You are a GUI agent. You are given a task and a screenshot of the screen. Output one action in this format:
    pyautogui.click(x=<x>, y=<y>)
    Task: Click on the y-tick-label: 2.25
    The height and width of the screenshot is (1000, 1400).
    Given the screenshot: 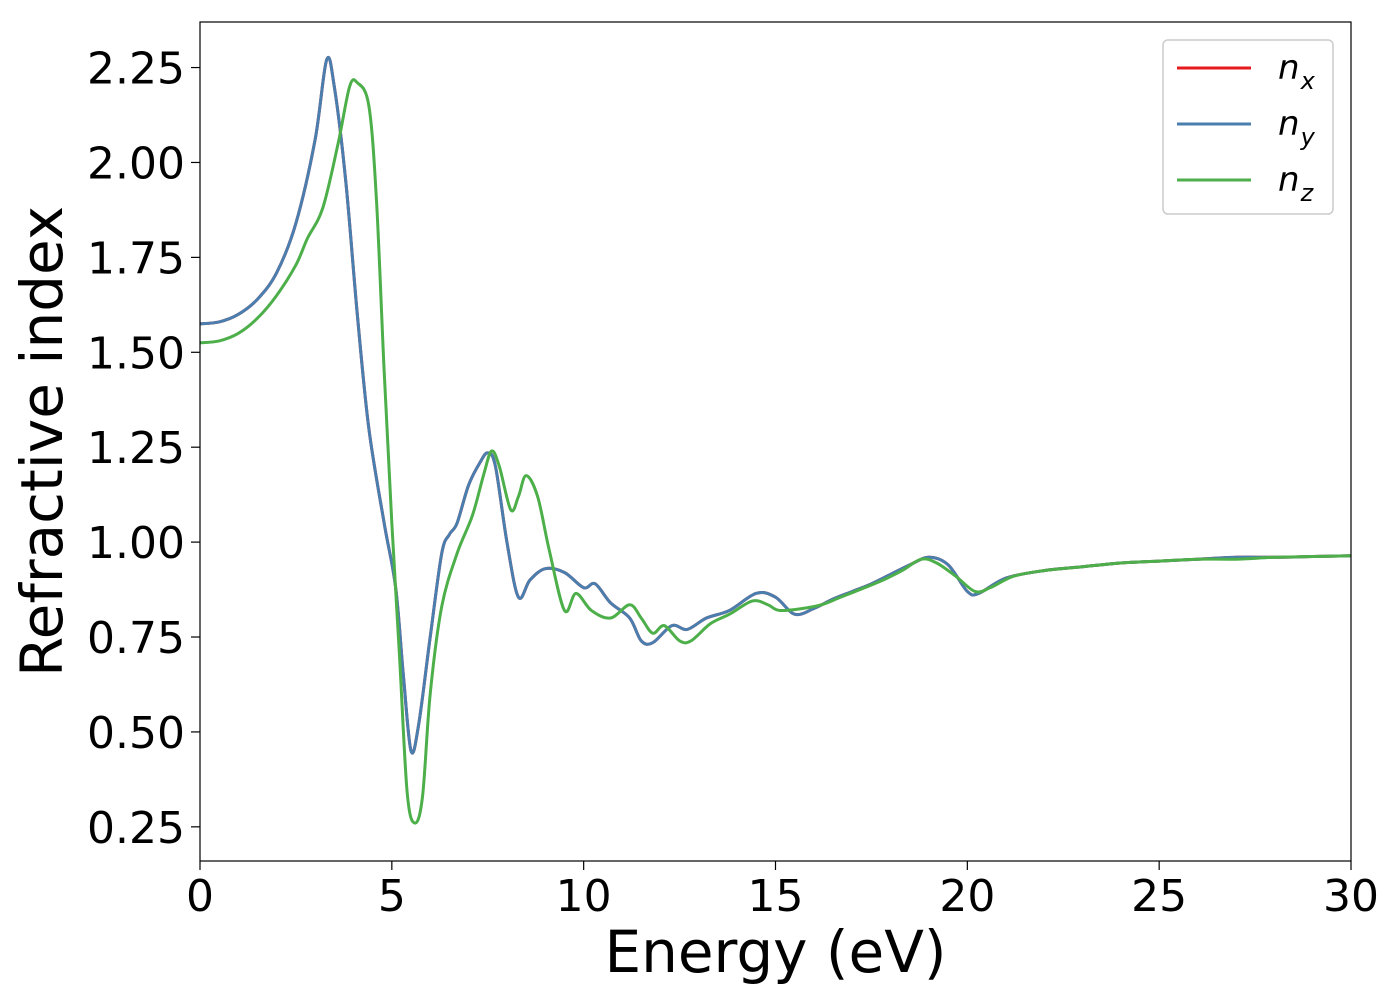 What is the action you would take?
    pyautogui.click(x=136, y=69)
    